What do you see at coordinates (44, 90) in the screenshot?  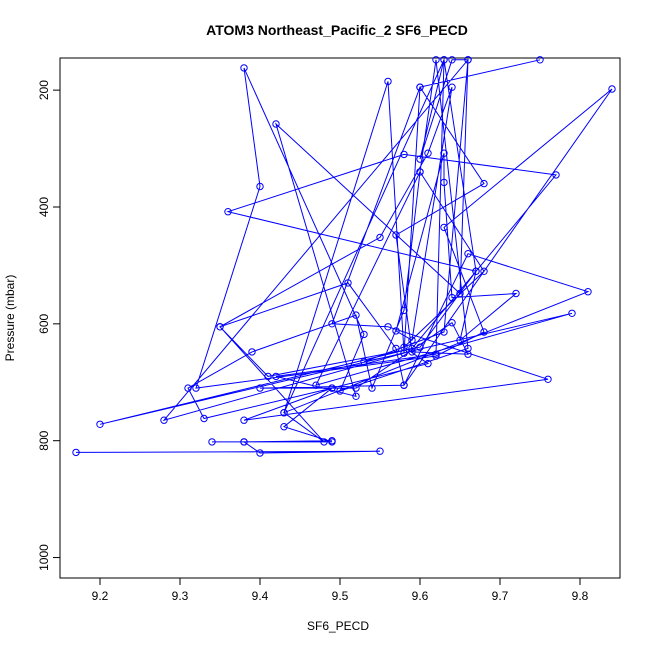 I see `y-tick-label: 200` at bounding box center [44, 90].